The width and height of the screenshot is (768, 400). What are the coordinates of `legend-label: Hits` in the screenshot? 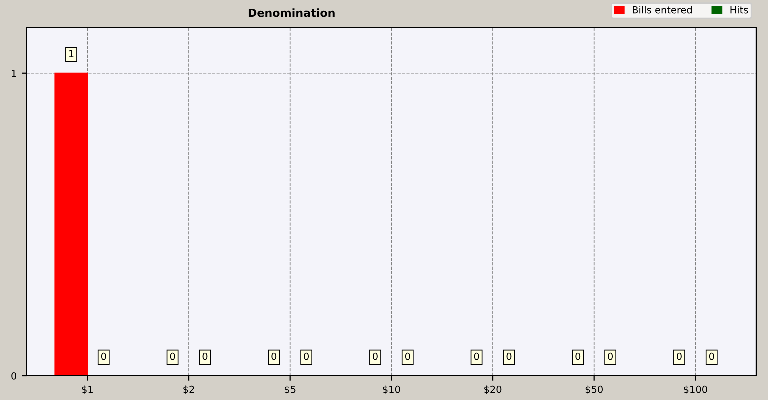 It's located at (739, 10).